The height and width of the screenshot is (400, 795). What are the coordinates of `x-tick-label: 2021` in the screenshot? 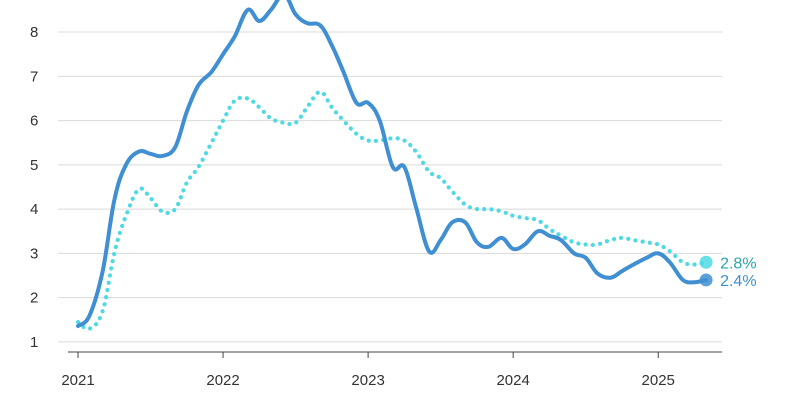 It's located at (77, 380).